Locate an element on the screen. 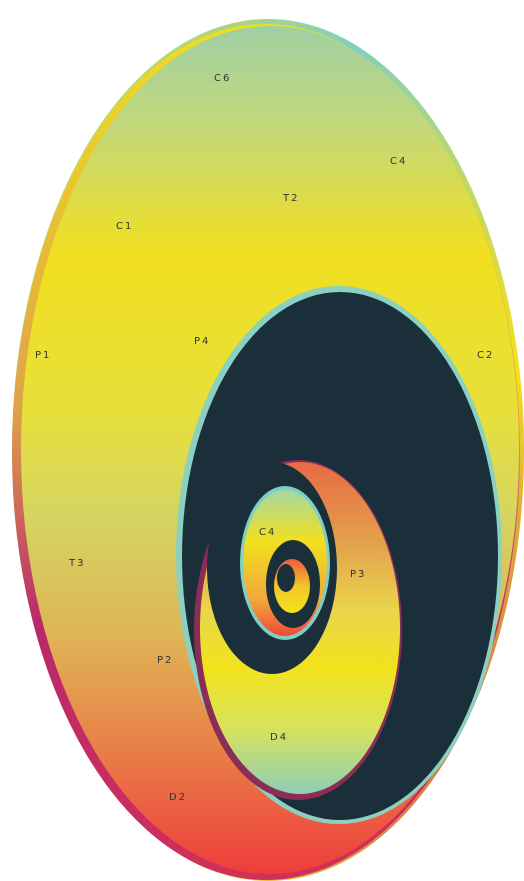 This screenshot has width=524, height=881. label-p4: P4 is located at coordinates (202, 341).